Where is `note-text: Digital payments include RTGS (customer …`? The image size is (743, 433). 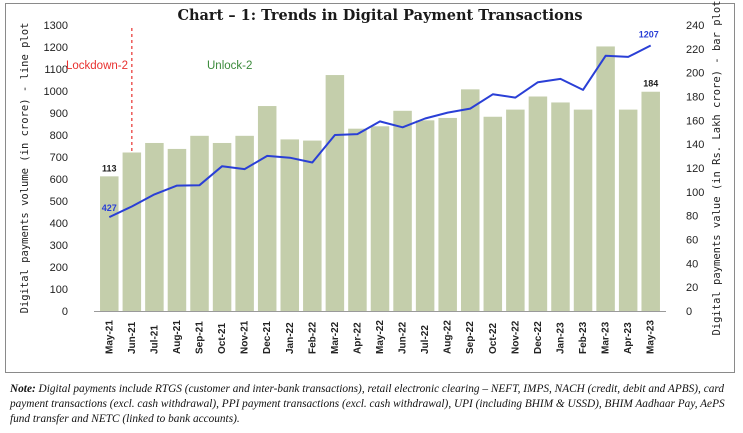
note-text: Digital payments include RTGS (customer … is located at coordinates (367, 404).